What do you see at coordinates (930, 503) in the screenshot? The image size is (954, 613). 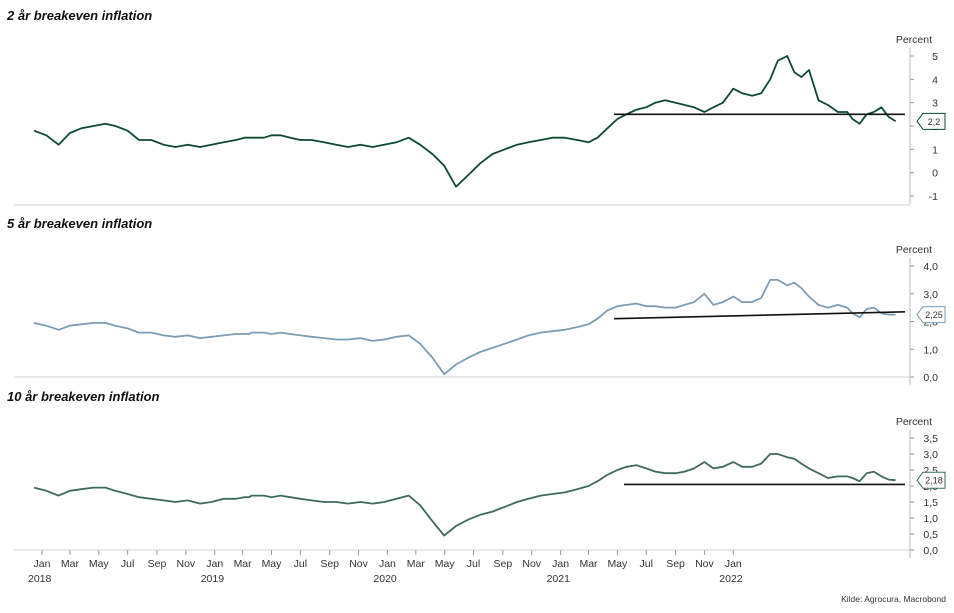 I see `y-tick-label: 1,5` at bounding box center [930, 503].